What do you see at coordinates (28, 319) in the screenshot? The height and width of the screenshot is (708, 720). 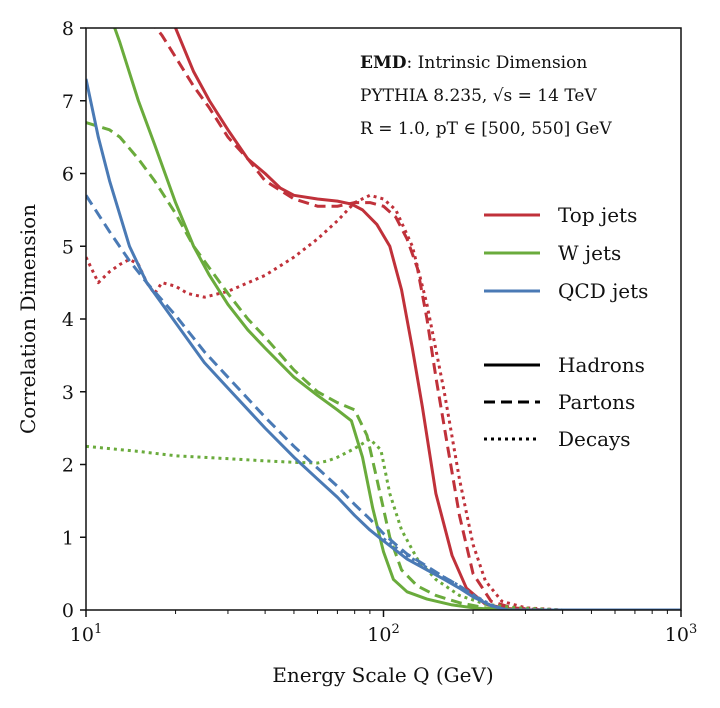 I see `y-axis-title: Correlation Dimension` at bounding box center [28, 319].